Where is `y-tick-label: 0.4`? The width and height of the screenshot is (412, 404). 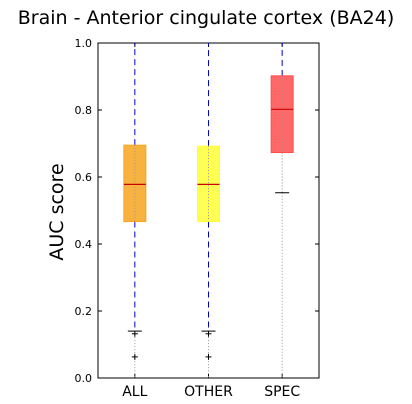 y-tick-label: 0.4 is located at coordinates (84, 244).